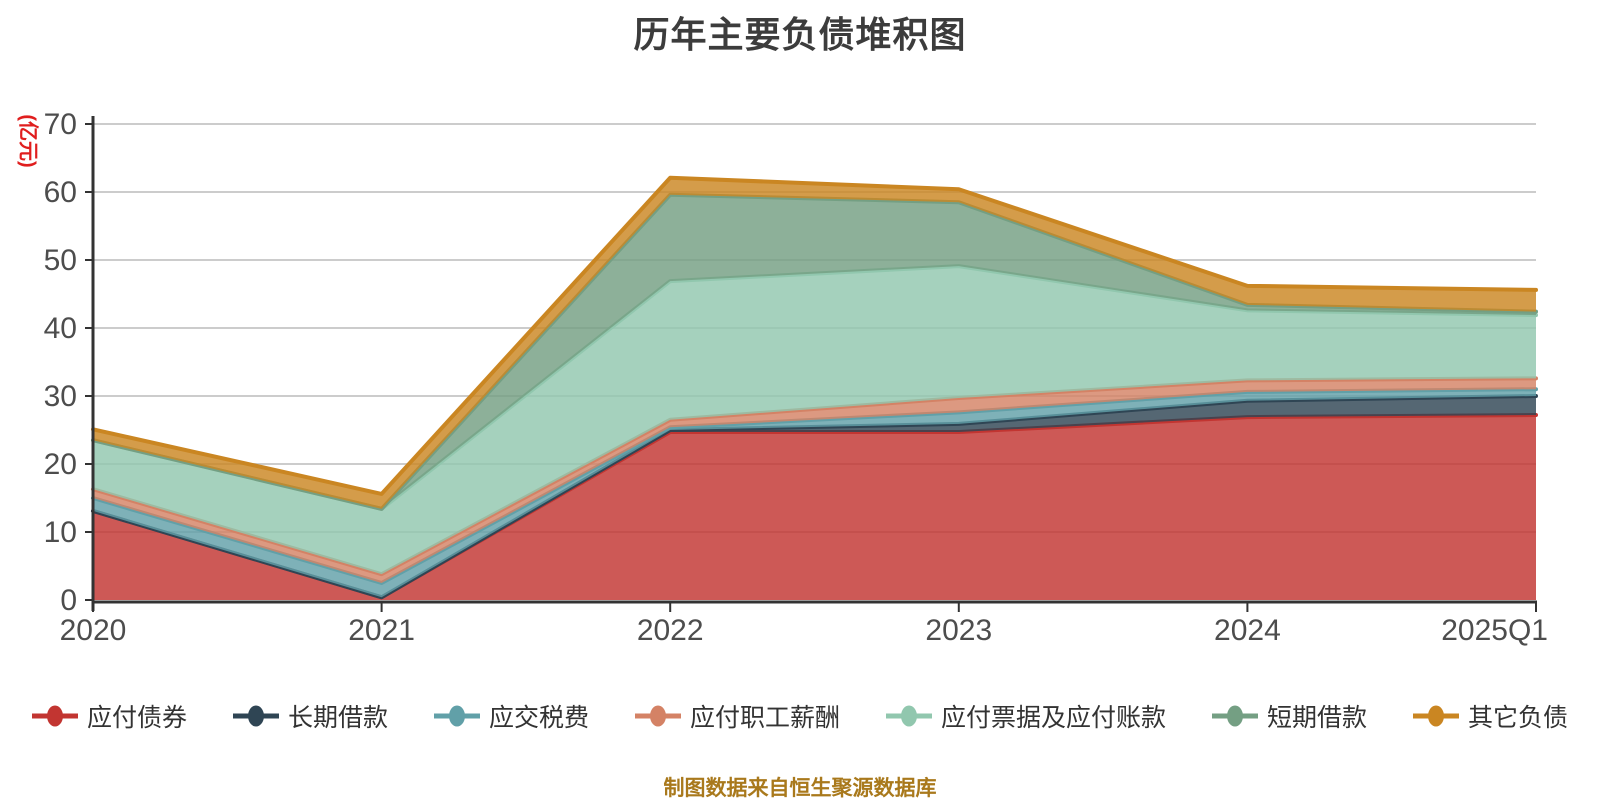  Describe the element at coordinates (93, 630) in the screenshot. I see `x-tick-label-2020: 2020` at that location.